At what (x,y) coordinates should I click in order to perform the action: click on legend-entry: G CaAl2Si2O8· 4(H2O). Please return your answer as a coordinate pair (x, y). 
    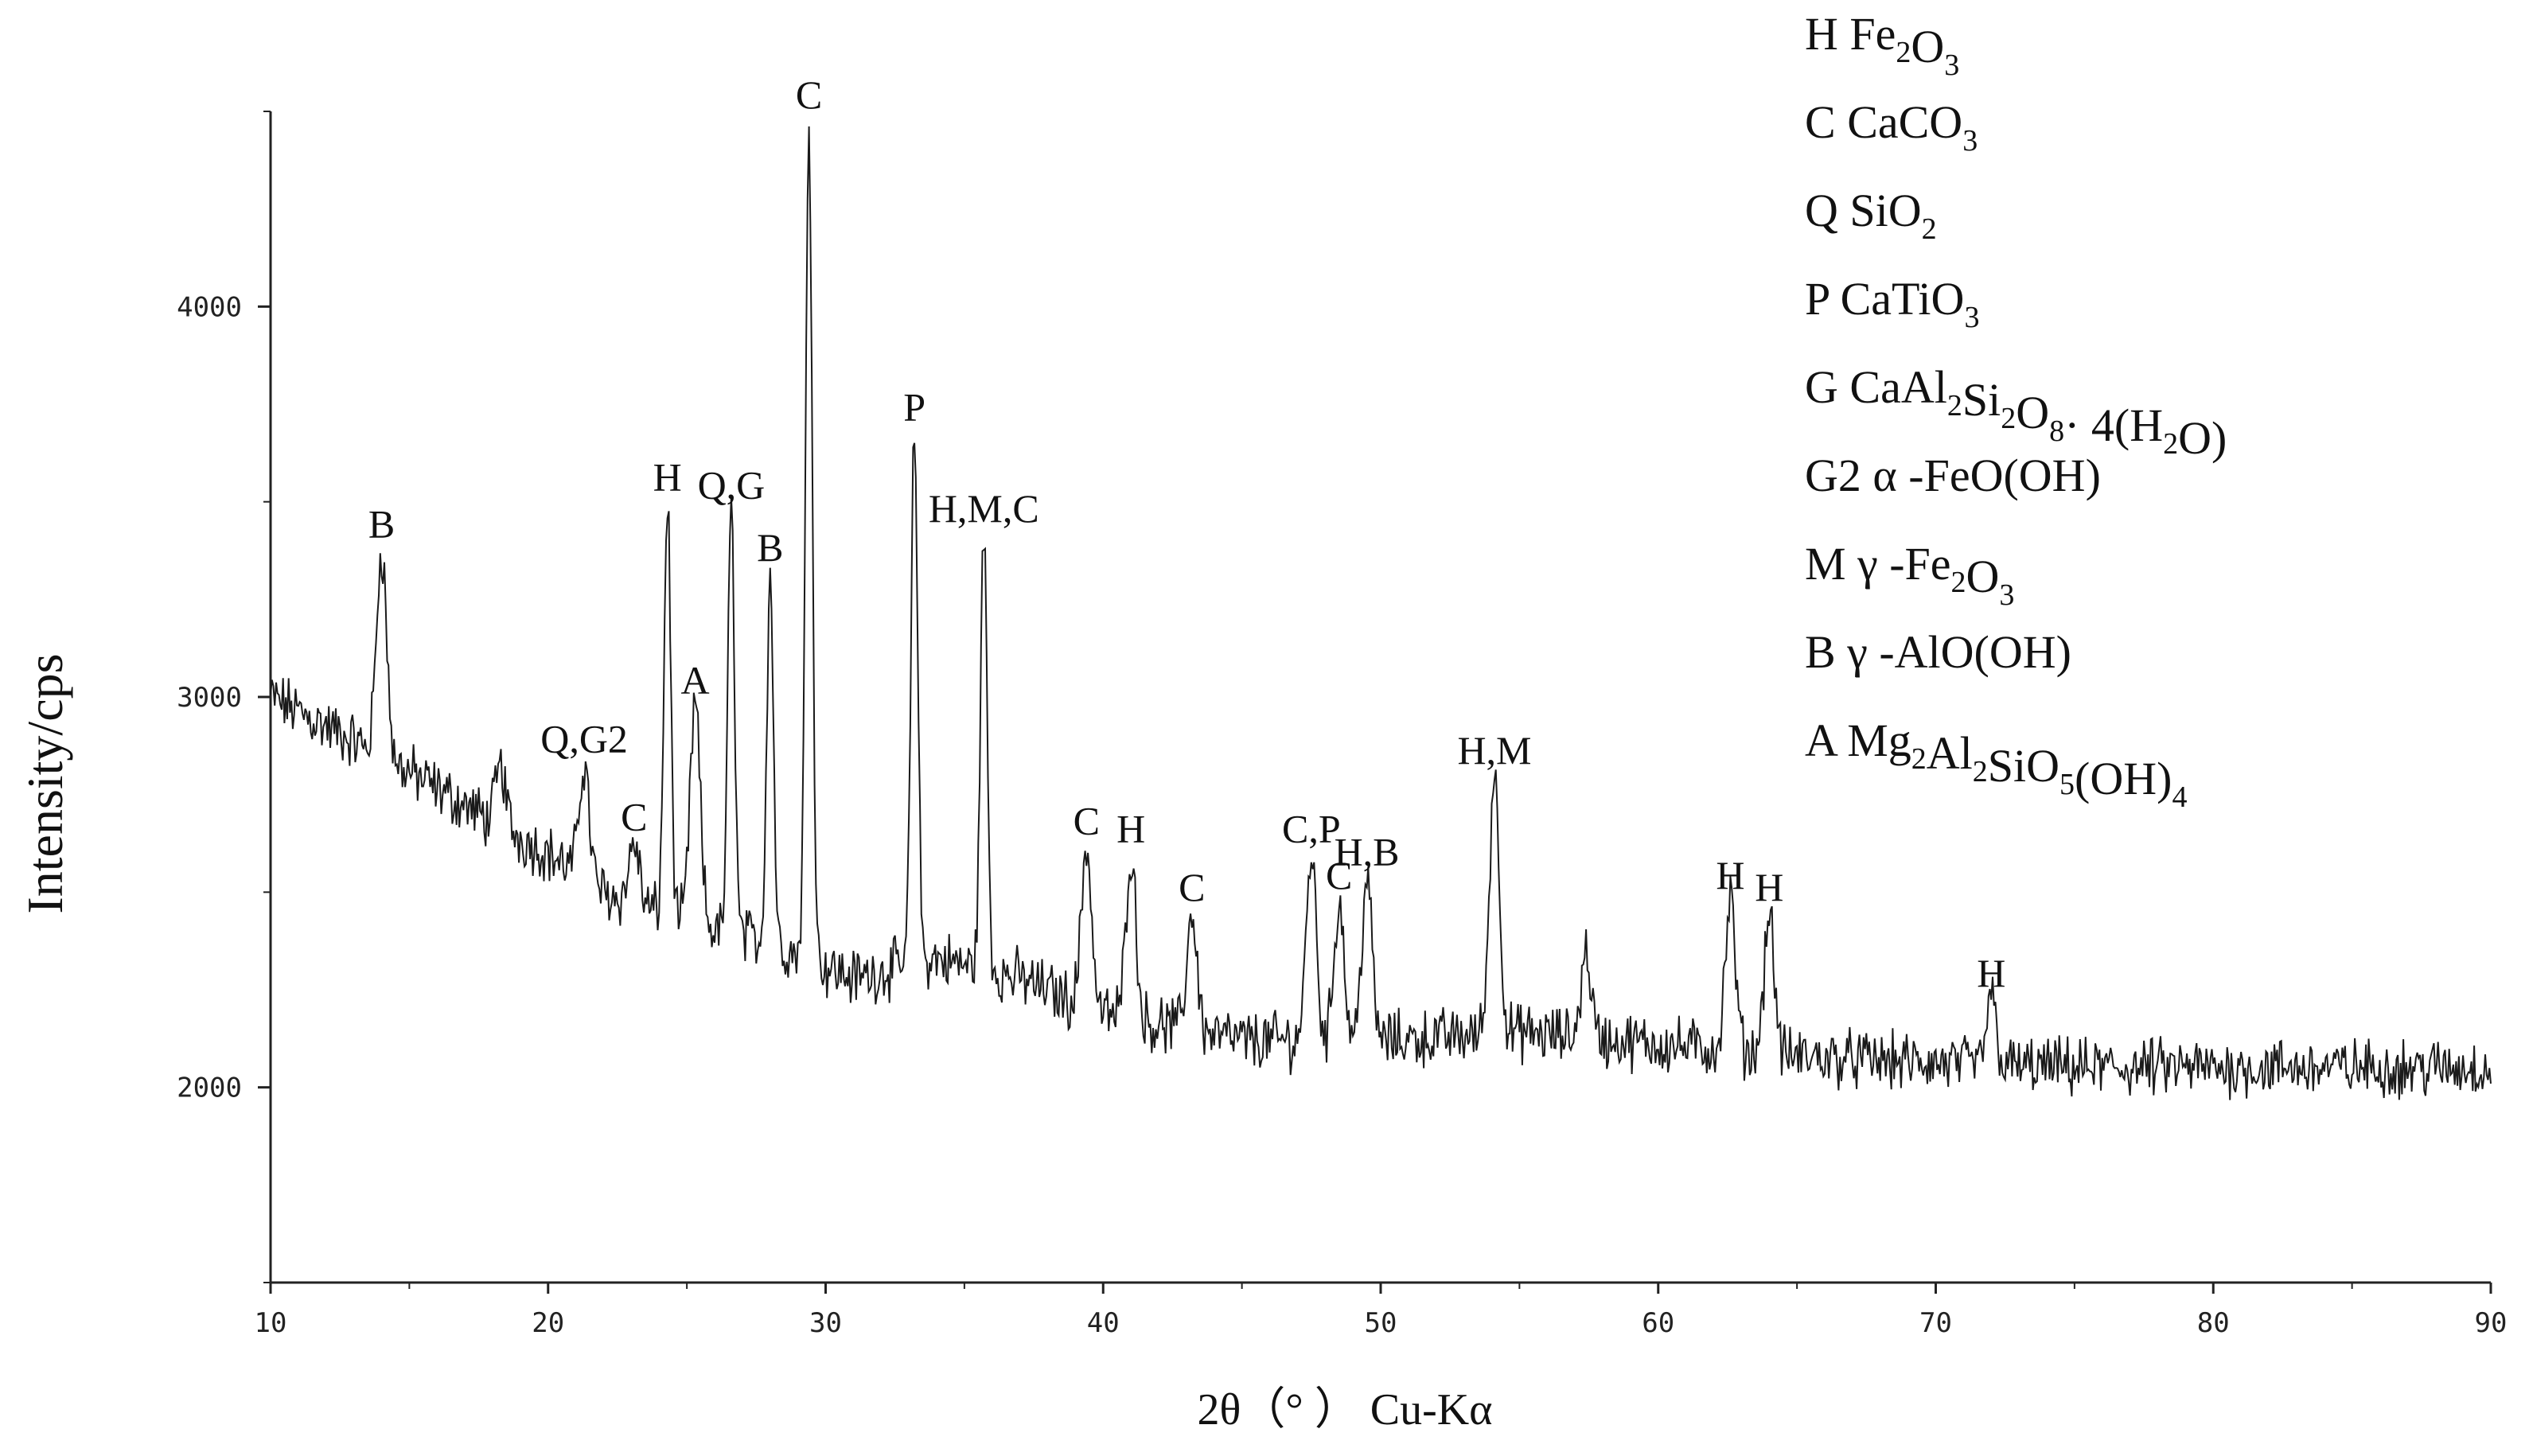
    Looking at the image, I should click on (2016, 412).